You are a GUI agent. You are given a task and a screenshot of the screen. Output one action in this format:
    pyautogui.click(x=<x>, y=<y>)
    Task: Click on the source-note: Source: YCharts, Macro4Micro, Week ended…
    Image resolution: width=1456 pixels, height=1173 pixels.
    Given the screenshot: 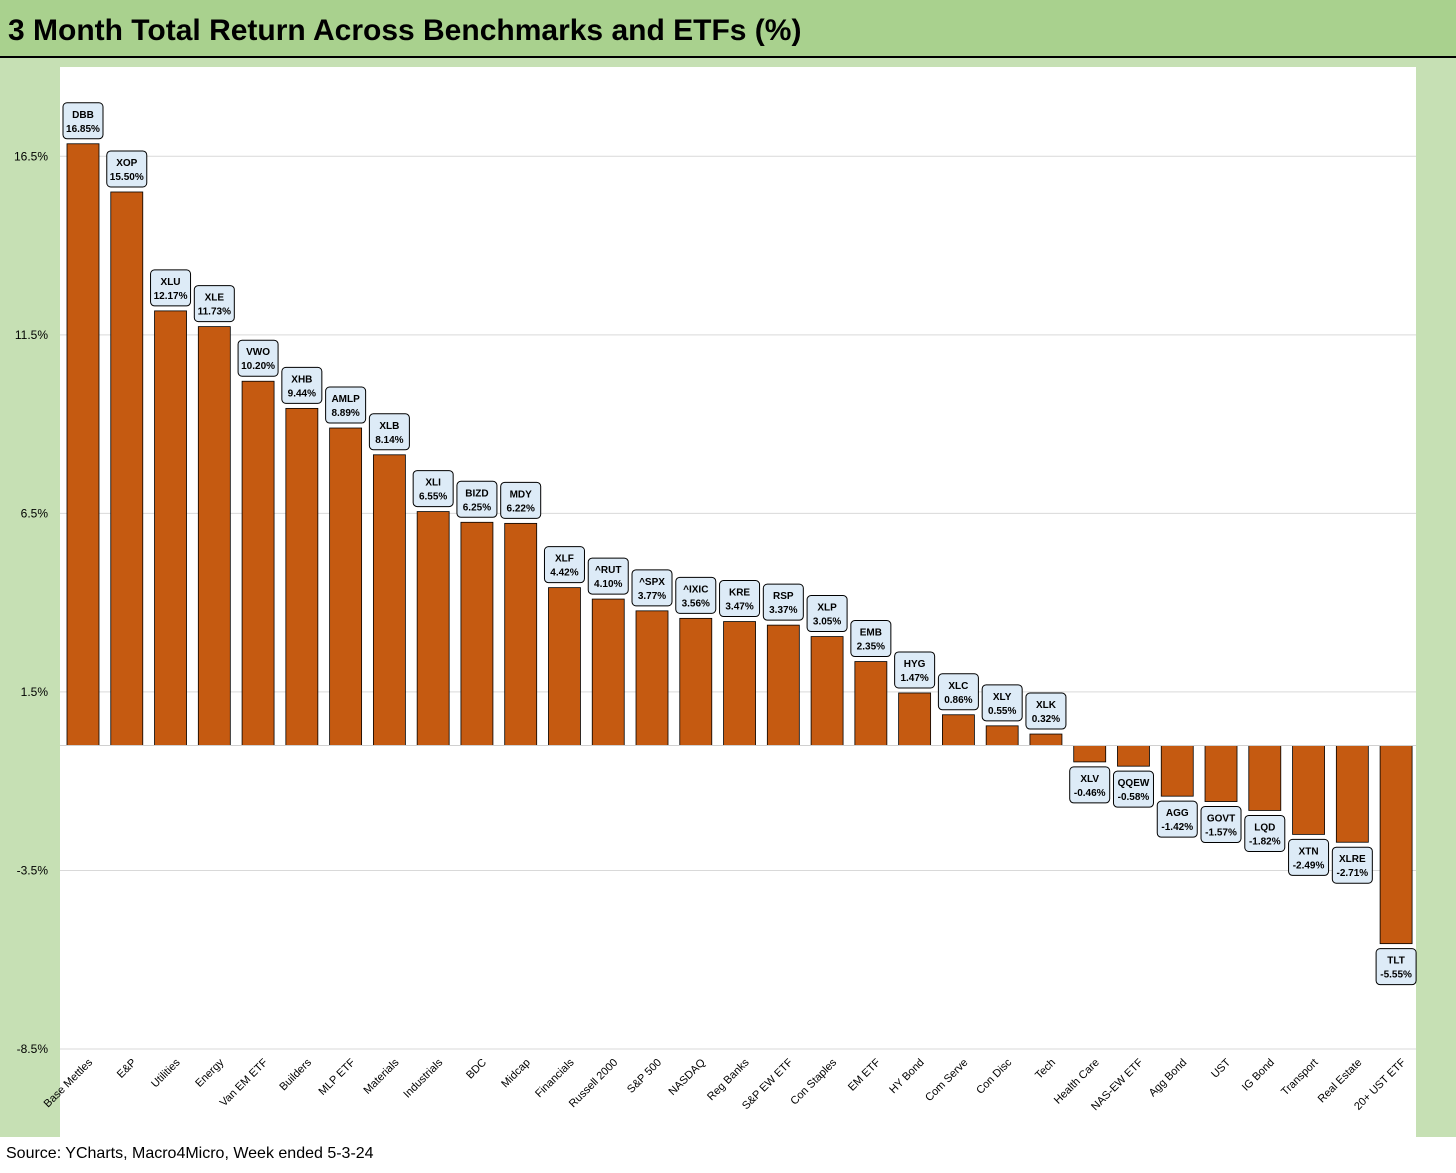 What is the action you would take?
    pyautogui.click(x=190, y=1153)
    